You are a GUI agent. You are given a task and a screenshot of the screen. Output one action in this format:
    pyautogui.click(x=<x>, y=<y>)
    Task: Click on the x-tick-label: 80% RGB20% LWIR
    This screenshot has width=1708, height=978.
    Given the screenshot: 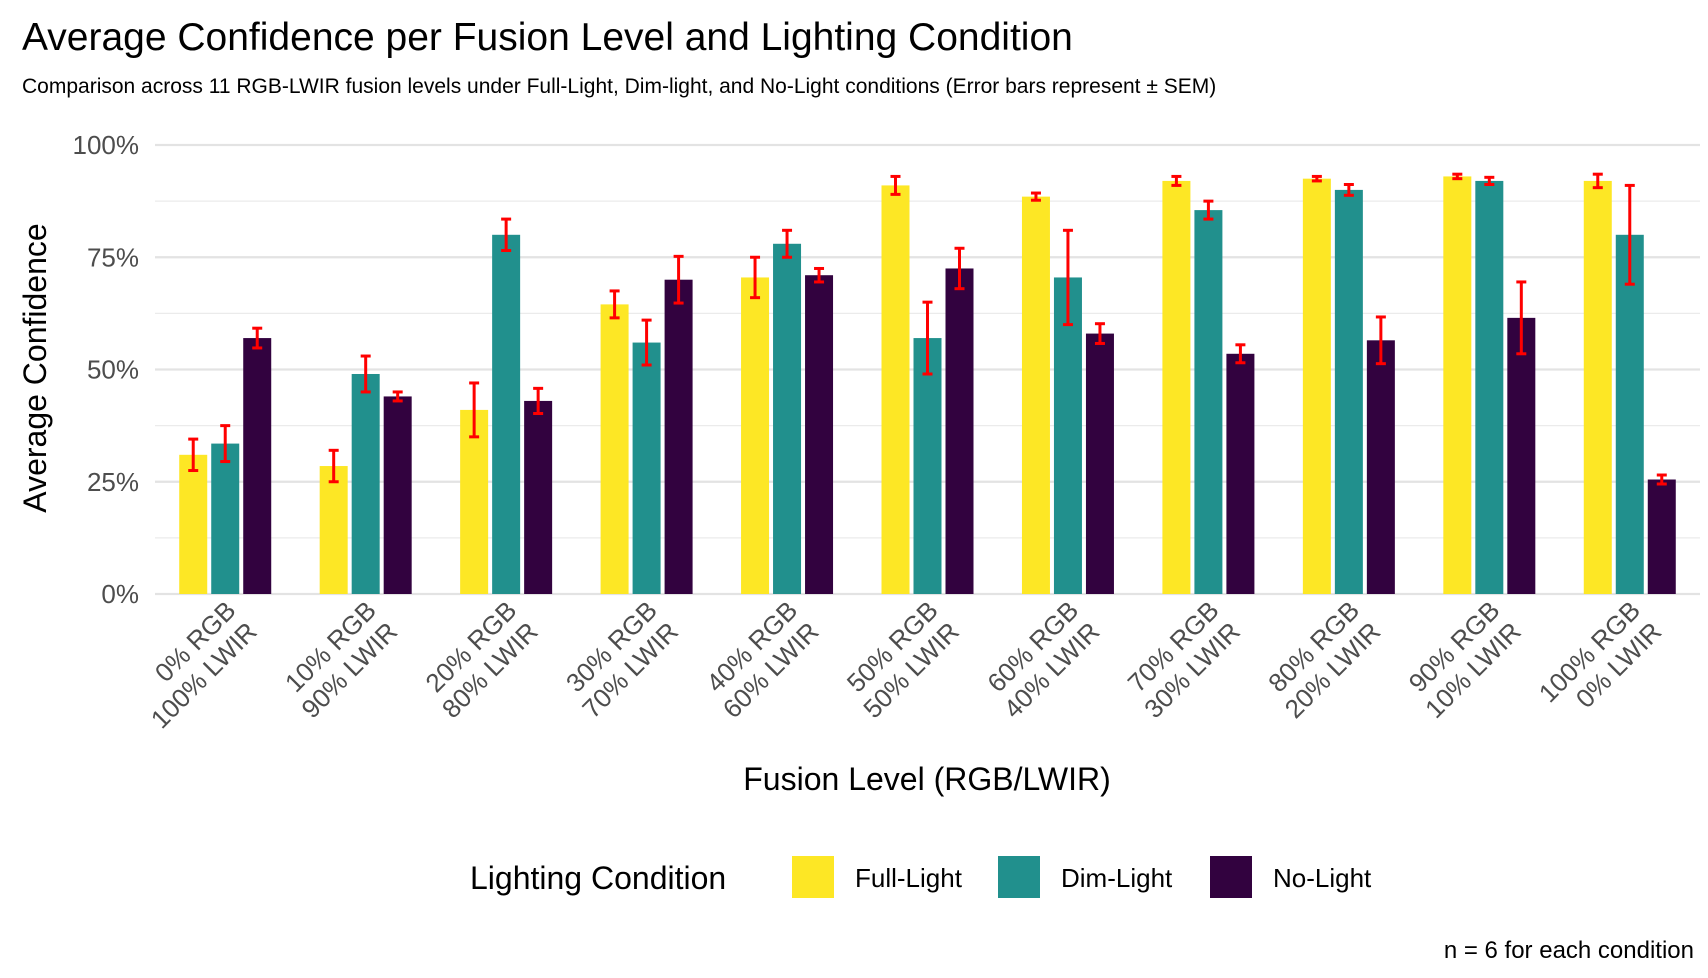 What is the action you would take?
    pyautogui.click(x=1321, y=659)
    